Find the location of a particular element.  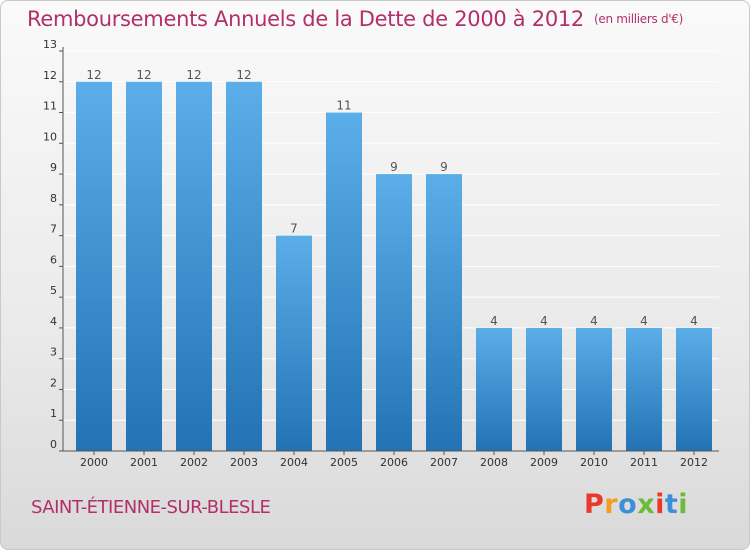

x-tick-label: 2007 is located at coordinates (444, 462).